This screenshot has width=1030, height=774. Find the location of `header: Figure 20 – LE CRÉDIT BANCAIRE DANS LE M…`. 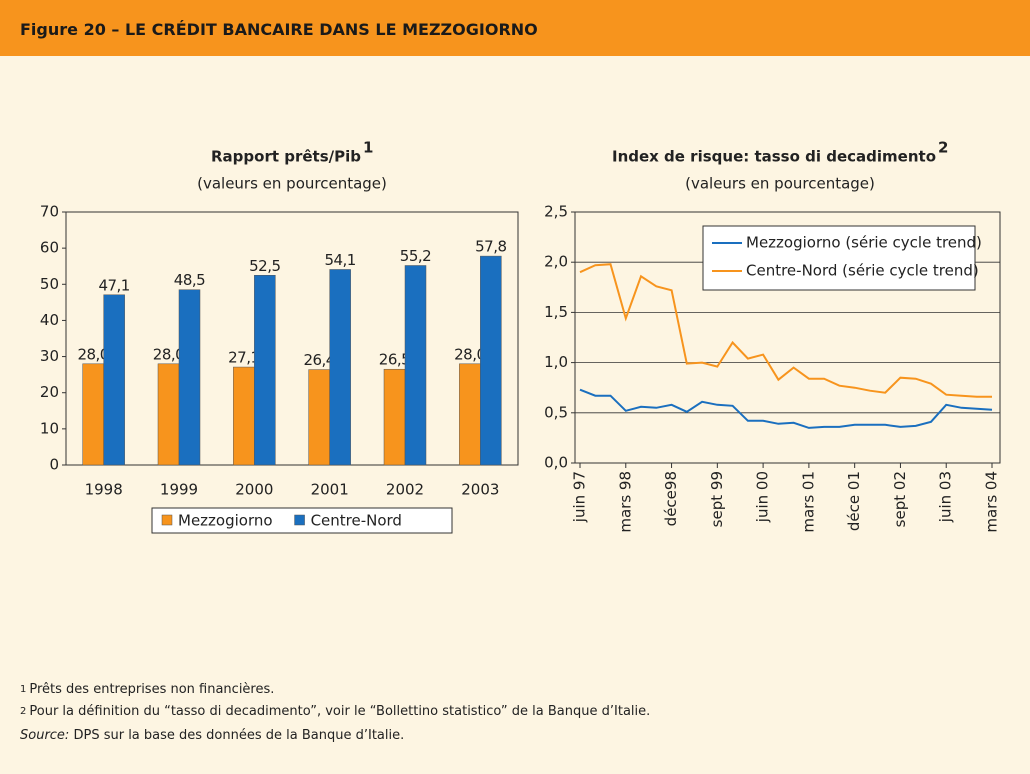

header: Figure 20 – LE CRÉDIT BANCAIRE DANS LE M… is located at coordinates (515, 28).